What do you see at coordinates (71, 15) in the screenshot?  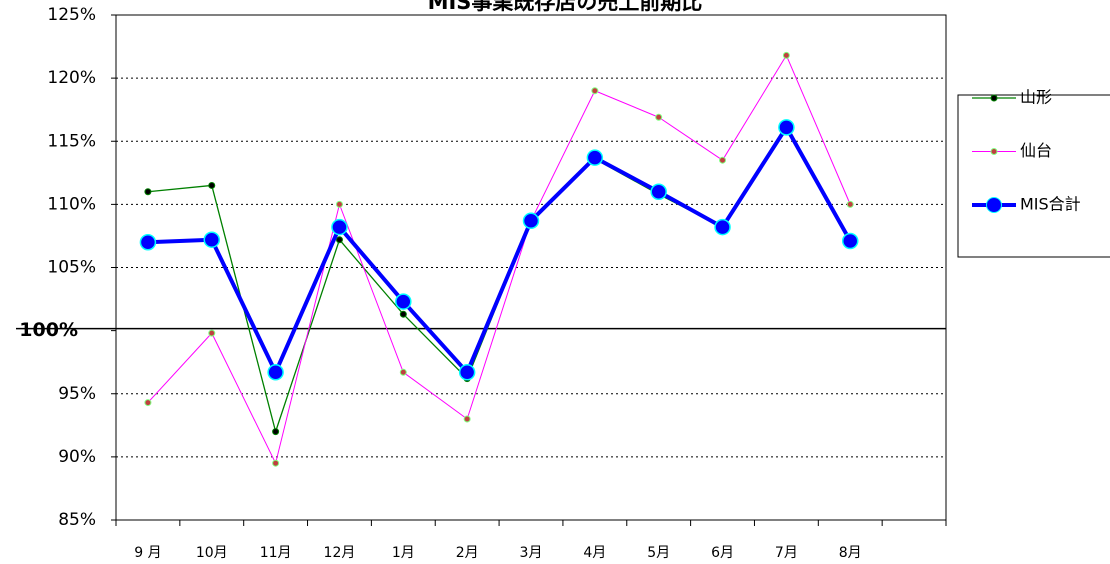 I see `y-tick-label: 125%` at bounding box center [71, 15].